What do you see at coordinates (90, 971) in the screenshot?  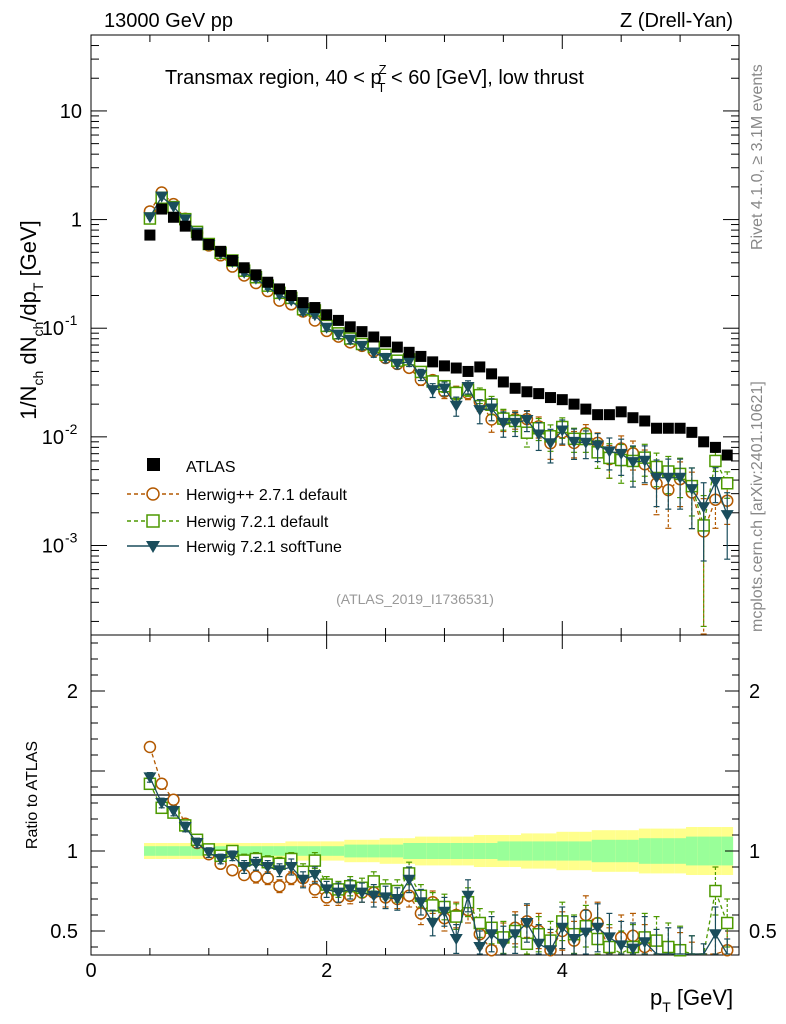 I see `x-tick-label: 0` at bounding box center [90, 971].